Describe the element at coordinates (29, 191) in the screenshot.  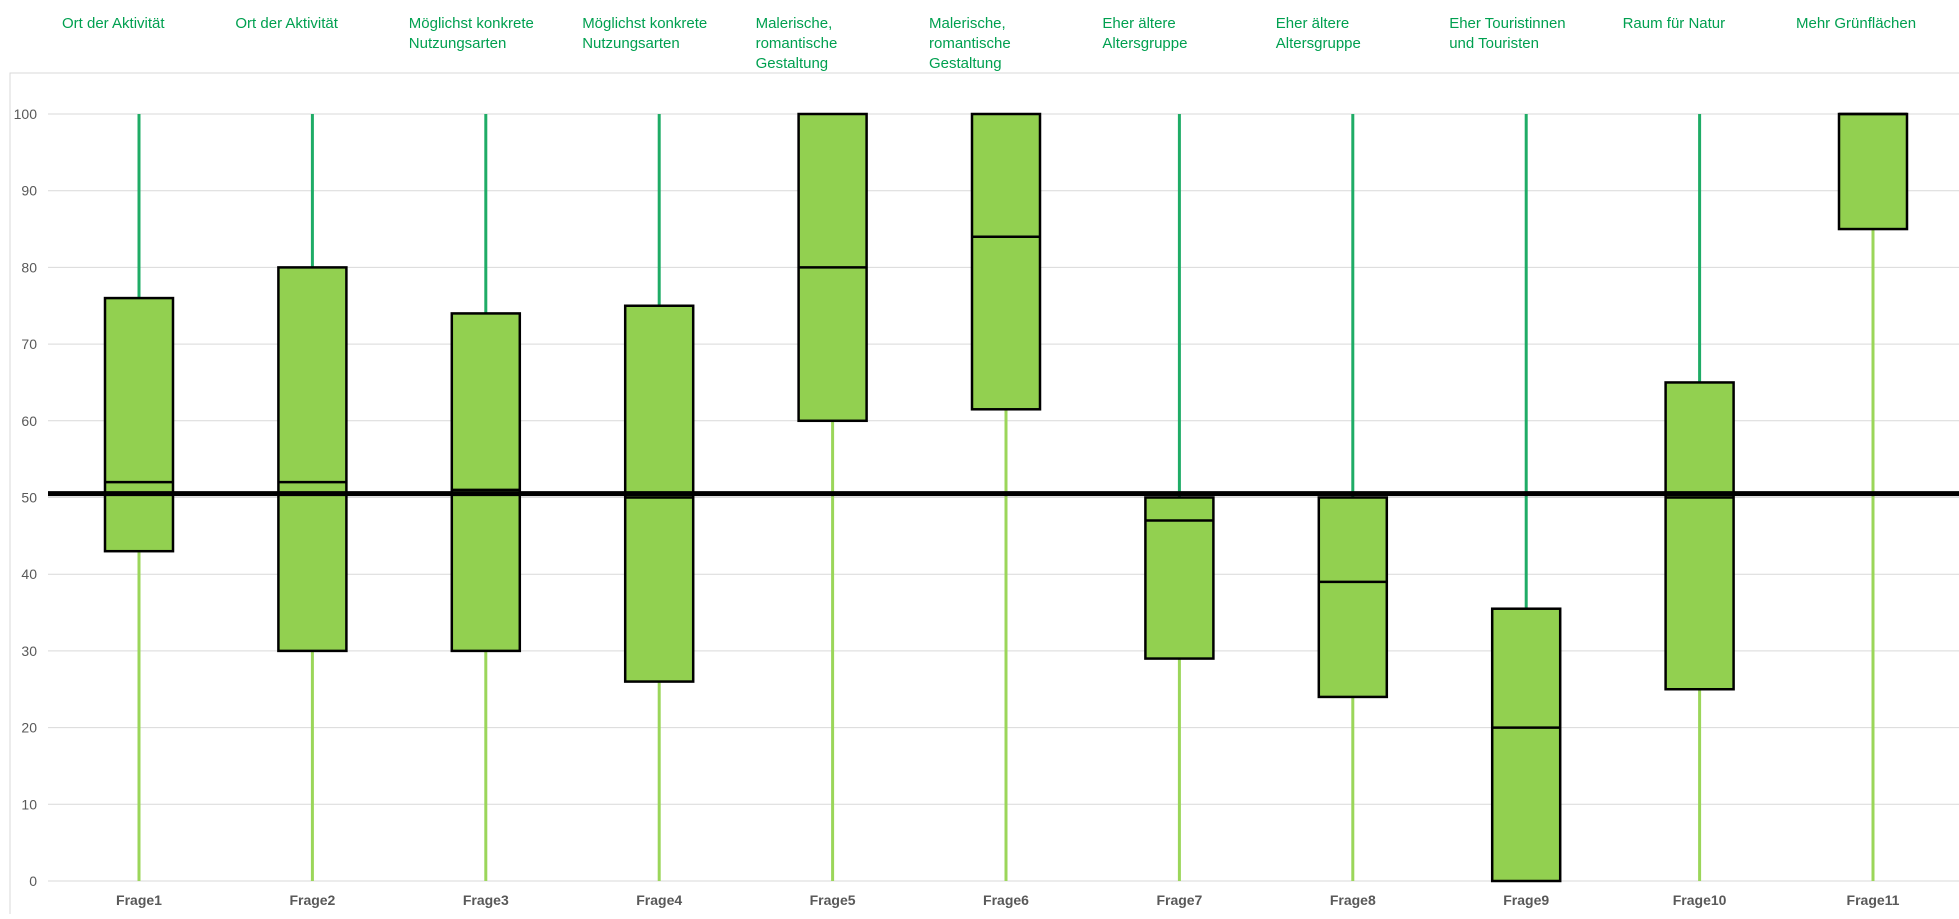
I see `y-tick-label: 90` at that location.